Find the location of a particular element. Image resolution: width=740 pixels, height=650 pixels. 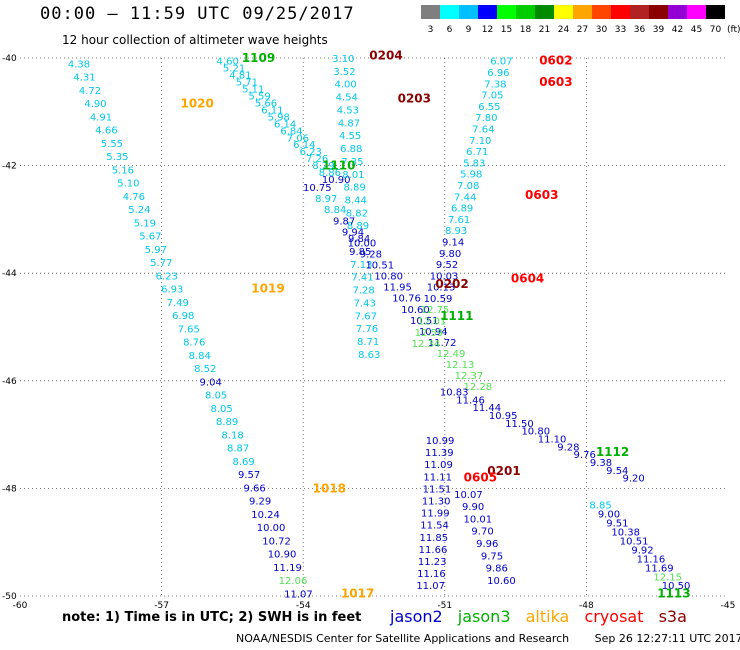

wave-height-value: 6.98 is located at coordinates (183, 316).